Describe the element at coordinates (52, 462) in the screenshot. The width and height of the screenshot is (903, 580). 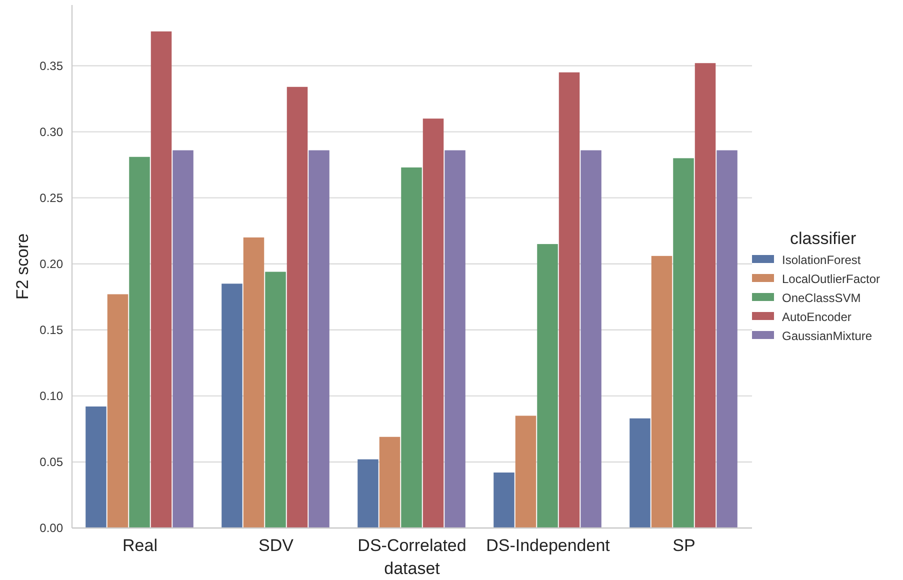
I see `y-tick-label: 0.05` at that location.